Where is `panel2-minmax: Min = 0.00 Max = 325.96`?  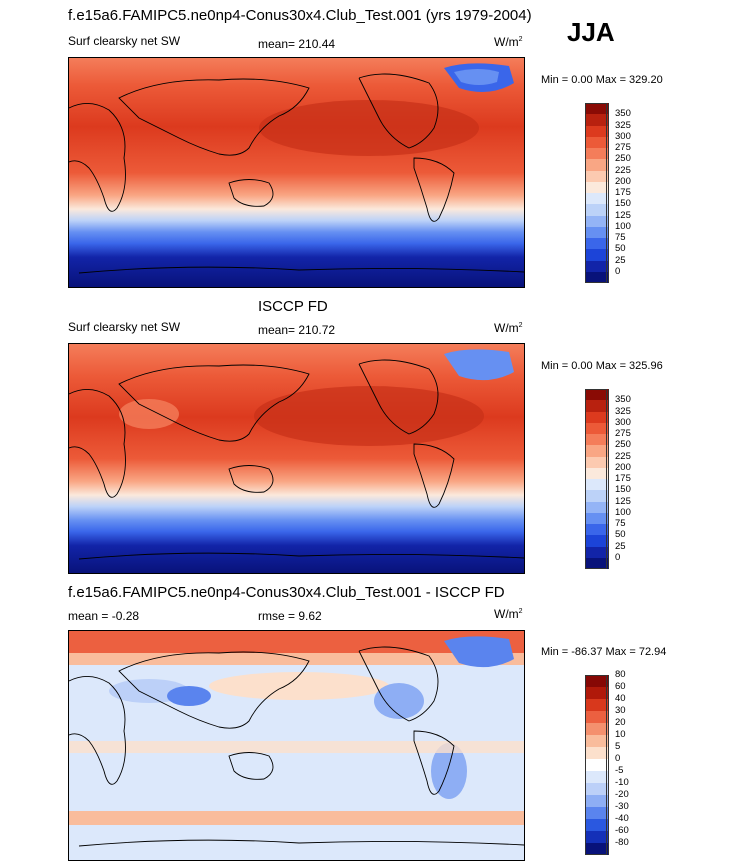
panel2-minmax: Min = 0.00 Max = 325.96 is located at coordinates (602, 366).